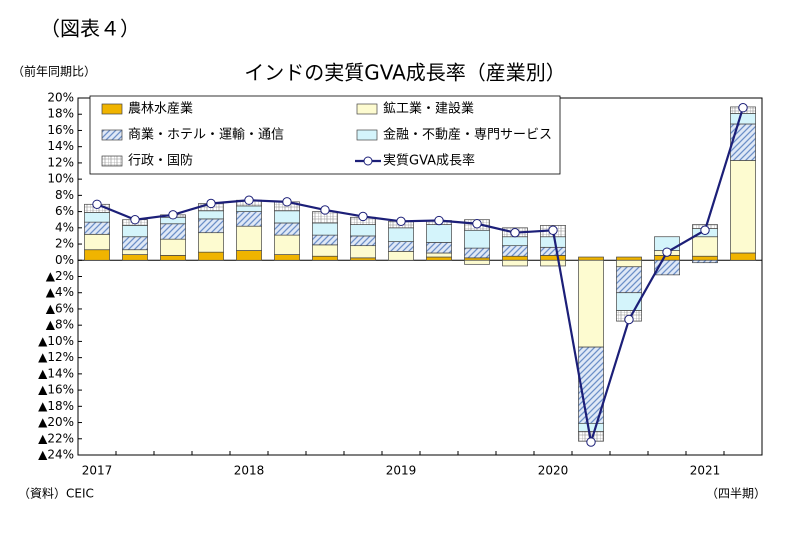 This screenshot has height=539, width=793. Describe the element at coordinates (64, 260) in the screenshot. I see `y-tick-label: 0%` at that location.